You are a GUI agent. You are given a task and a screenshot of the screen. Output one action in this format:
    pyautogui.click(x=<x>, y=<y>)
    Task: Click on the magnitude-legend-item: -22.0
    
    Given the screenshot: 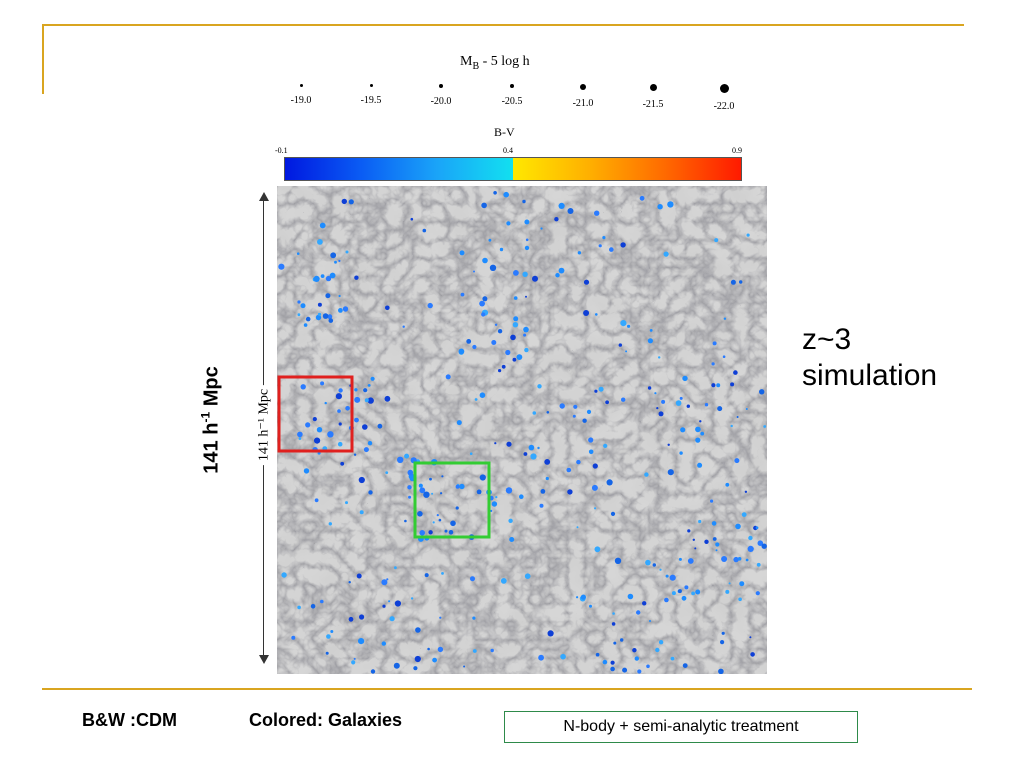 What is the action you would take?
    pyautogui.click(x=724, y=98)
    